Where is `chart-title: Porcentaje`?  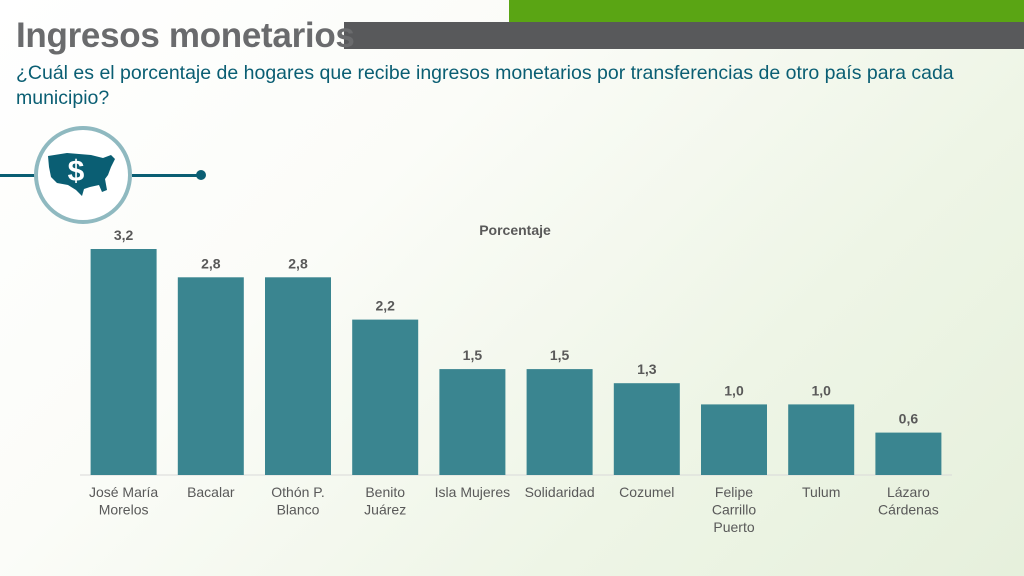
chart-title: Porcentaje is located at coordinates (515, 230).